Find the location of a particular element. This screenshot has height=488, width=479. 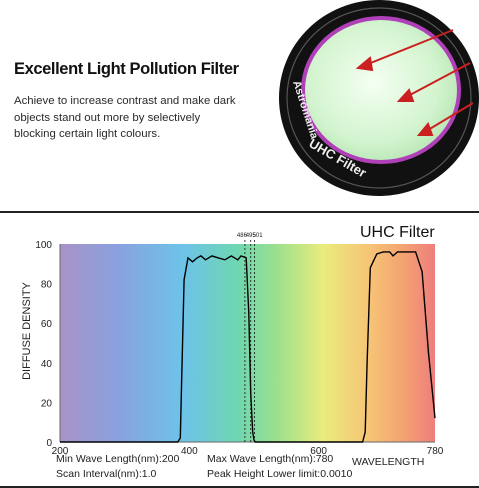

x-tick-label: 780 is located at coordinates (435, 451).